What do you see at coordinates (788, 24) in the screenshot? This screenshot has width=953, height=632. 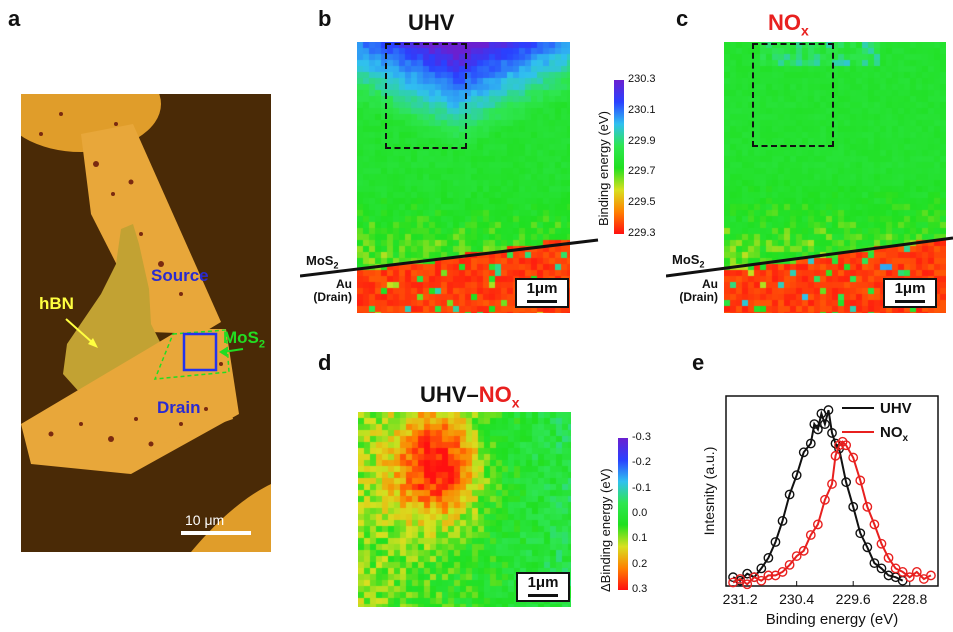 I see `title-c: NOx` at bounding box center [788, 24].